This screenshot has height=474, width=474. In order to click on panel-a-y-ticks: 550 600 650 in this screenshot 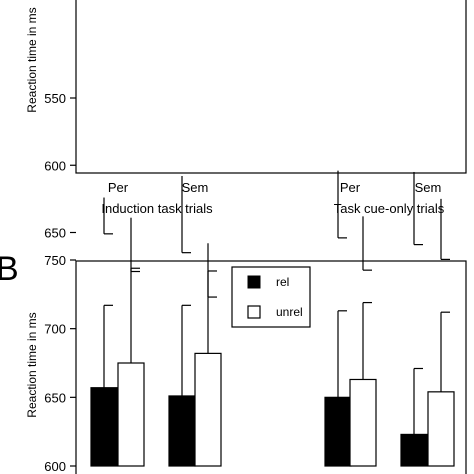, I will do `click(60, 166)`.